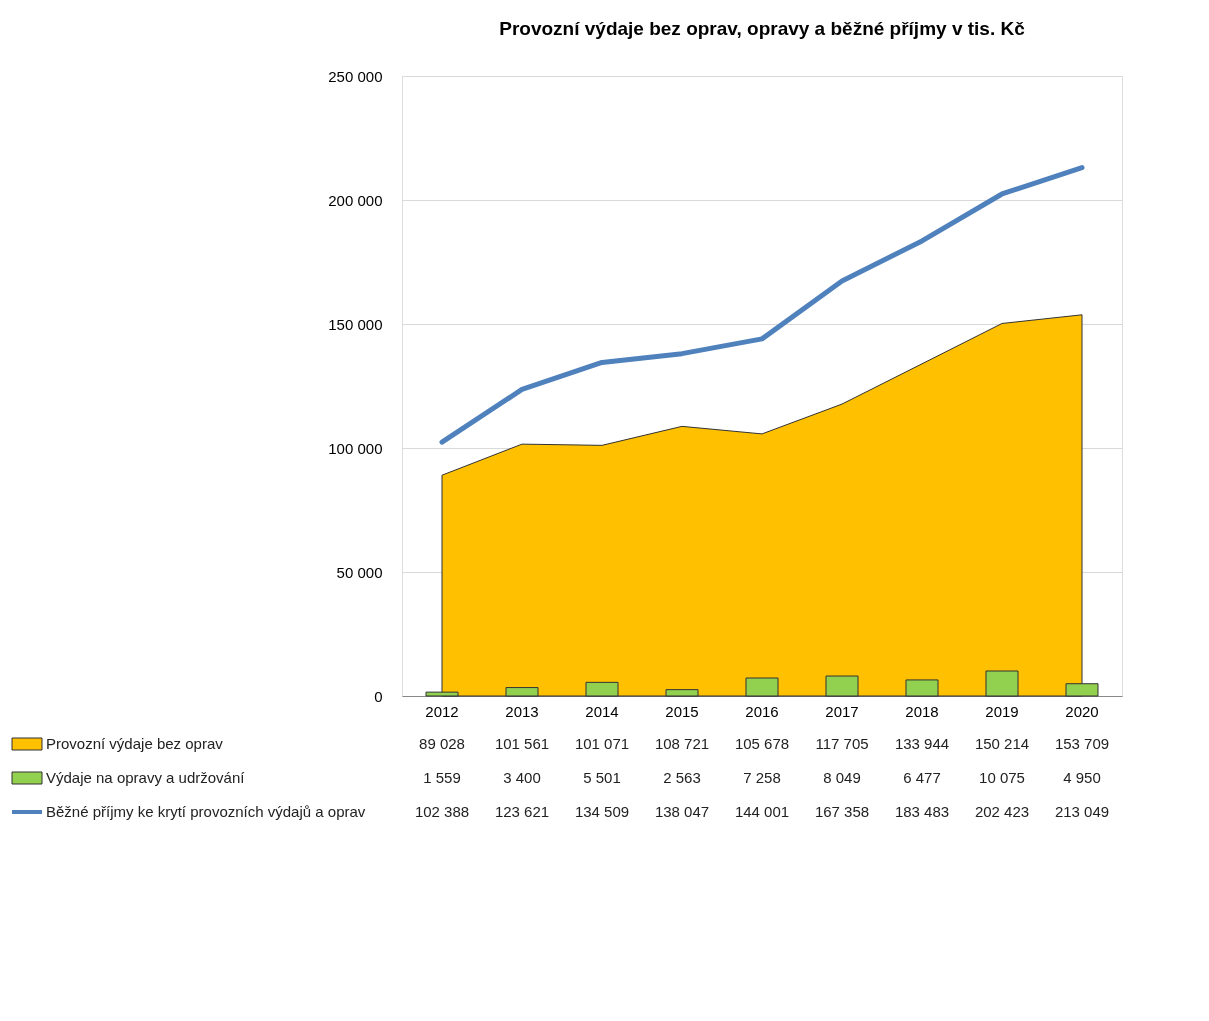 This screenshot has height=1021, width=1209. I want to click on data-label: 138 047, so click(682, 811).